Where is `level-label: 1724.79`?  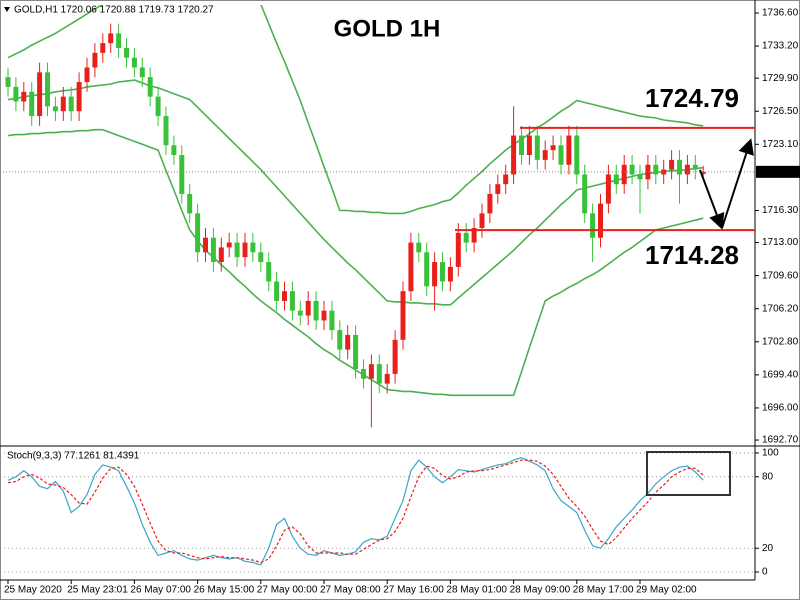
level-label: 1724.79 is located at coordinates (692, 98).